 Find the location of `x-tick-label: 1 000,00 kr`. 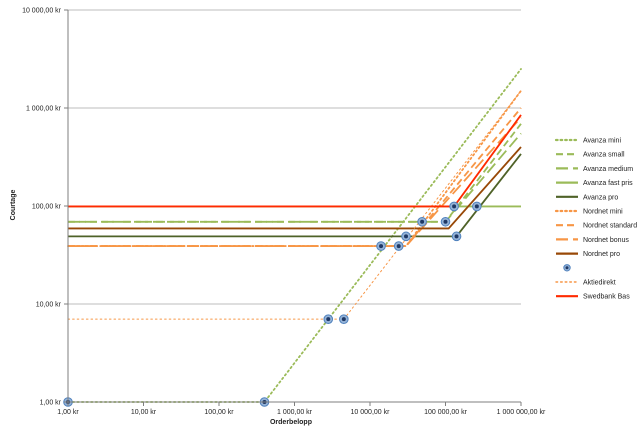

x-tick-label: 1 000,00 kr is located at coordinates (295, 412).